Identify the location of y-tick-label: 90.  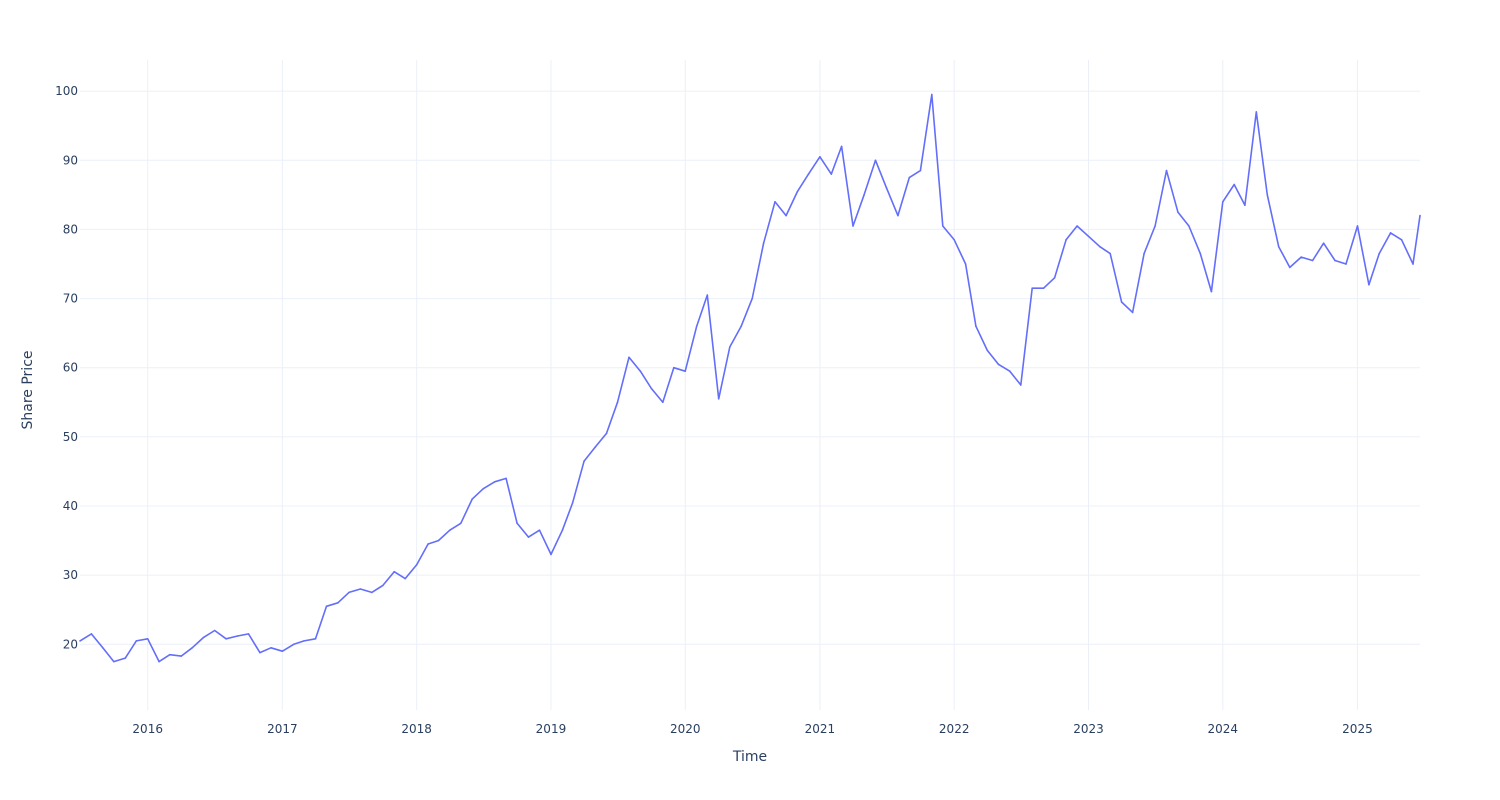
(70, 160).